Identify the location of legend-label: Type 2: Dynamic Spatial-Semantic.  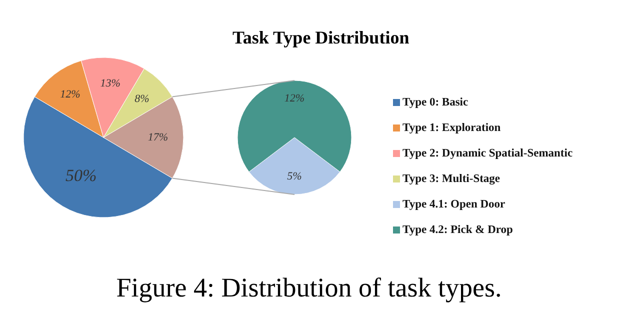
(487, 154).